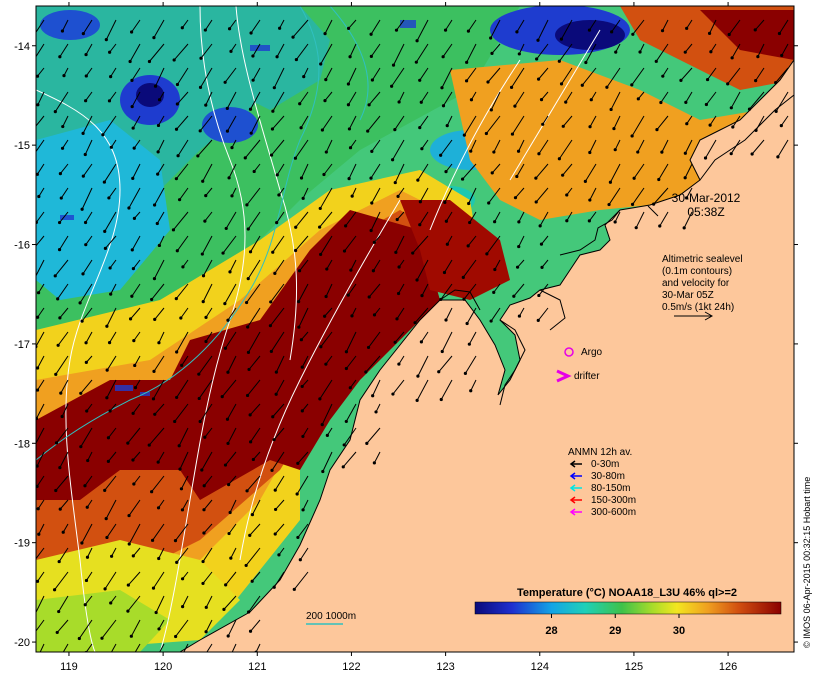  What do you see at coordinates (592, 352) in the screenshot?
I see `argo-label: Argo` at bounding box center [592, 352].